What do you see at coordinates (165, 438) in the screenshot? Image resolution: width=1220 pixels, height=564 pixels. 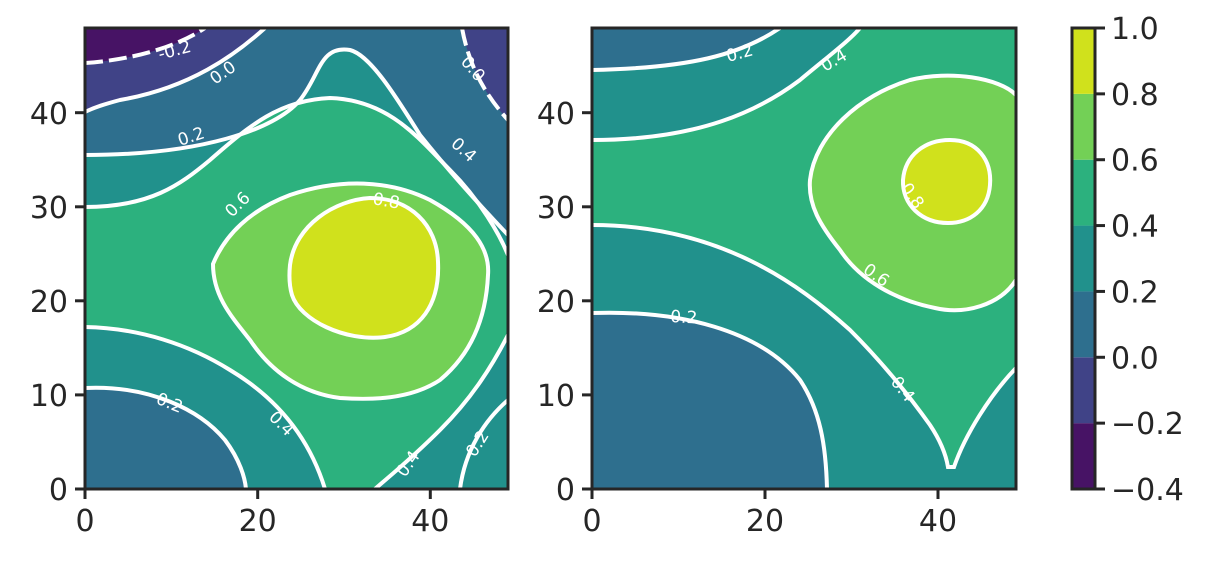 I see `left-band-0.2-bottom` at bounding box center [165, 438].